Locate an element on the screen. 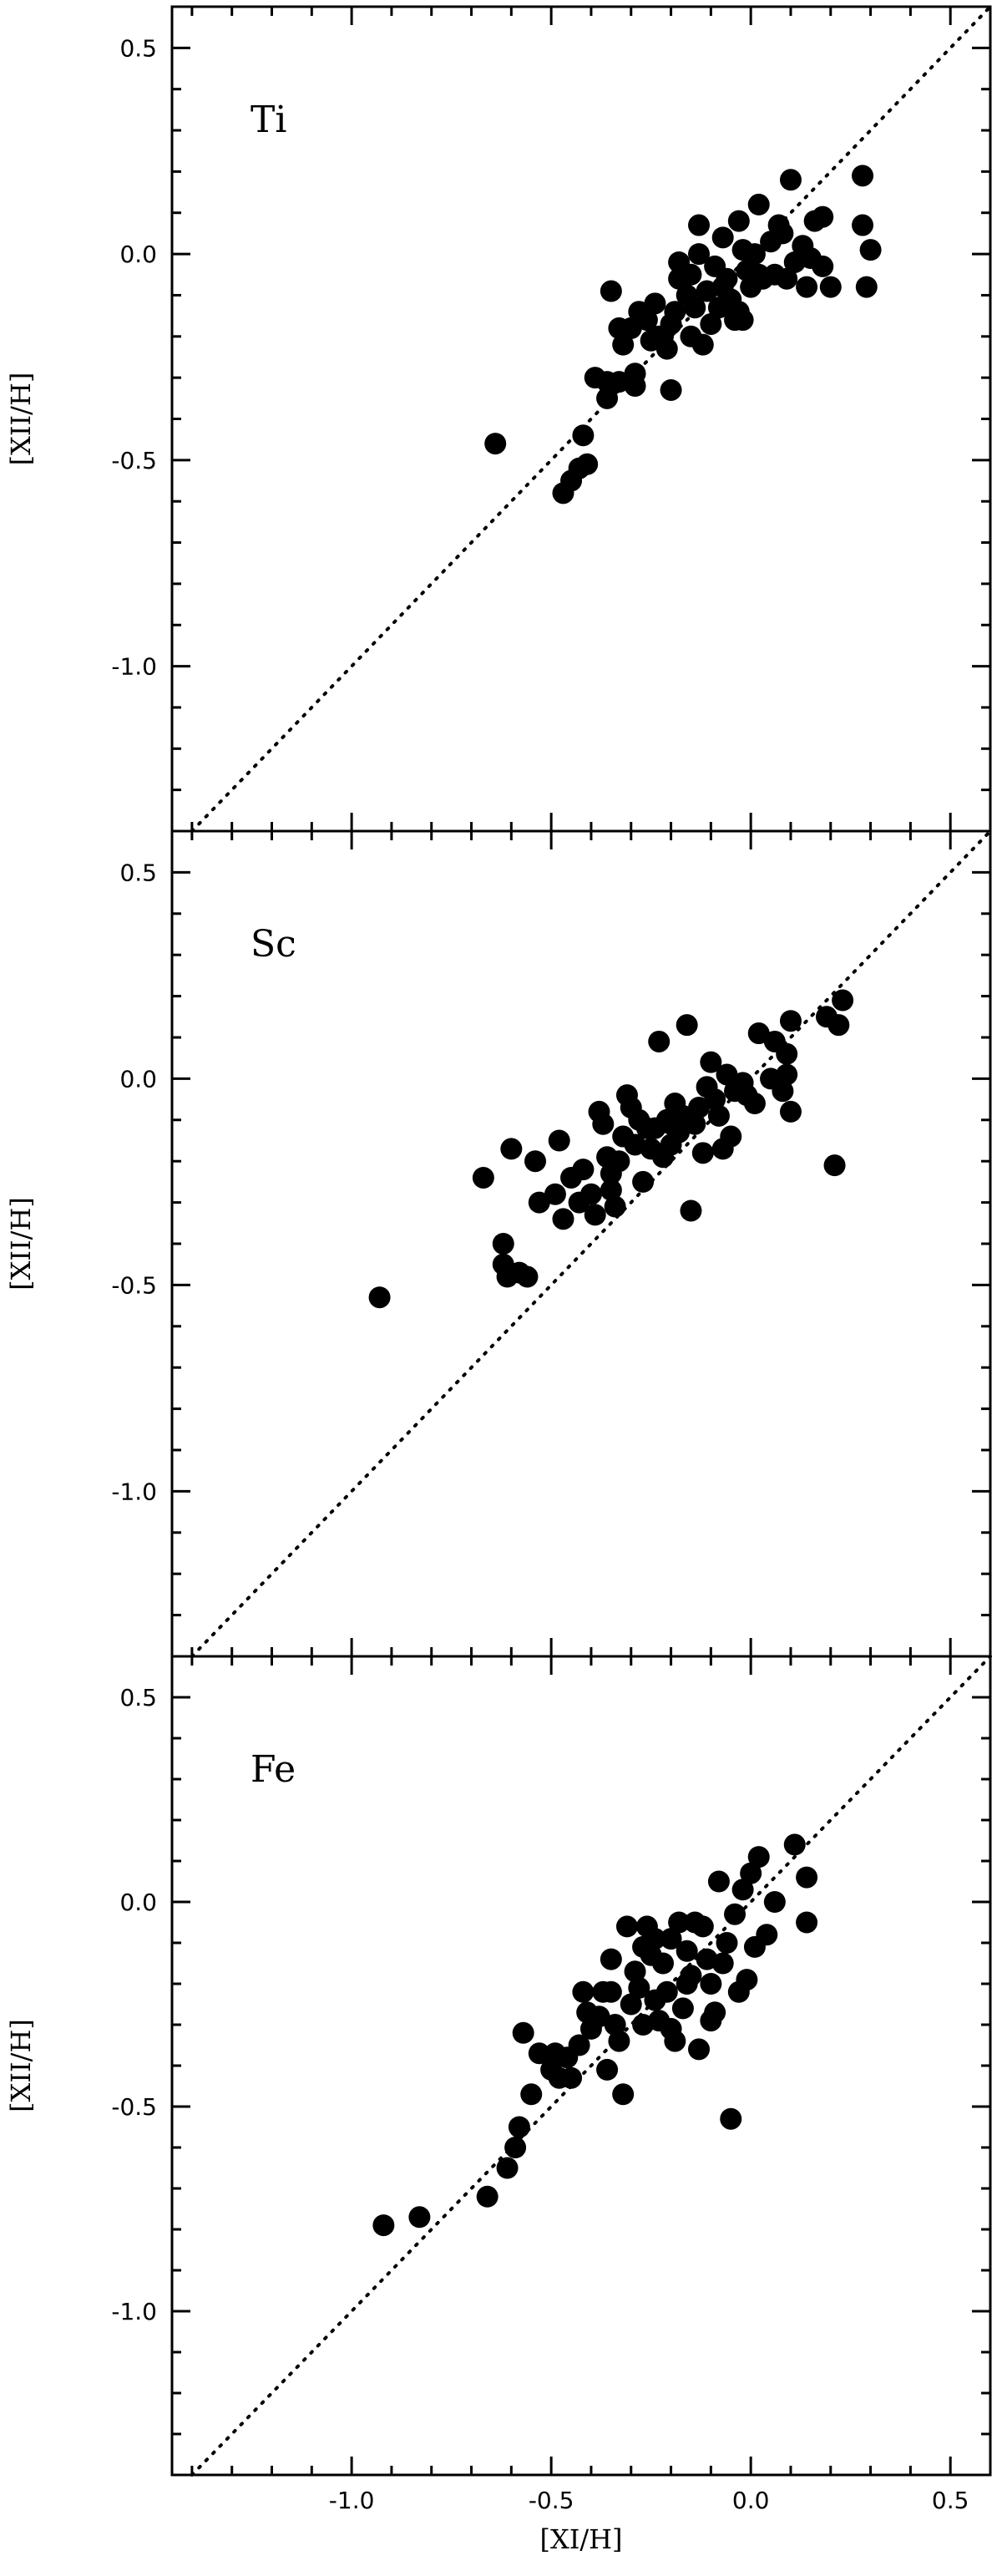  panel-element-label: Fe is located at coordinates (273, 1769).